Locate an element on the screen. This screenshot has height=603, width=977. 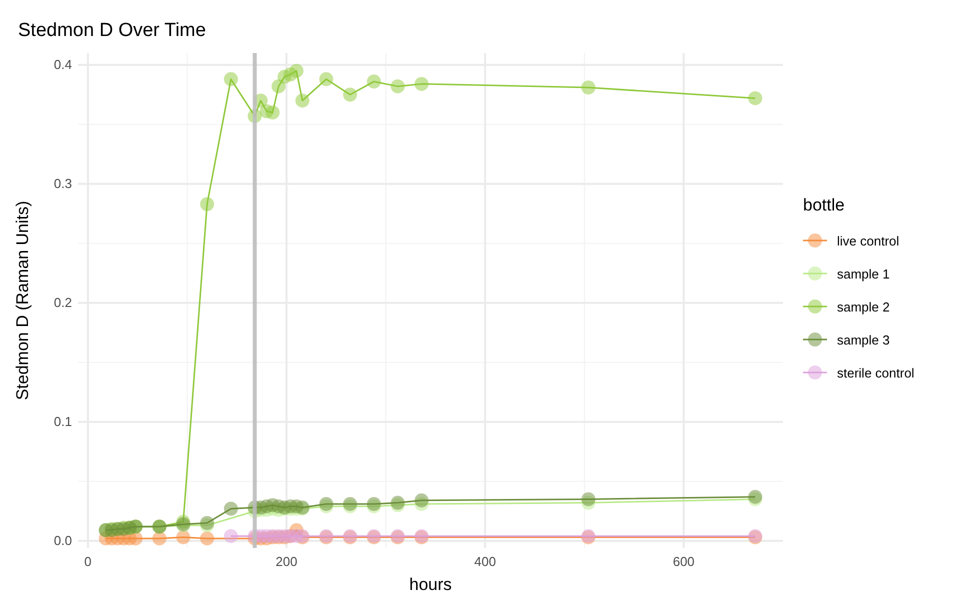
y-tick-label: 0.1 is located at coordinates (63, 421).